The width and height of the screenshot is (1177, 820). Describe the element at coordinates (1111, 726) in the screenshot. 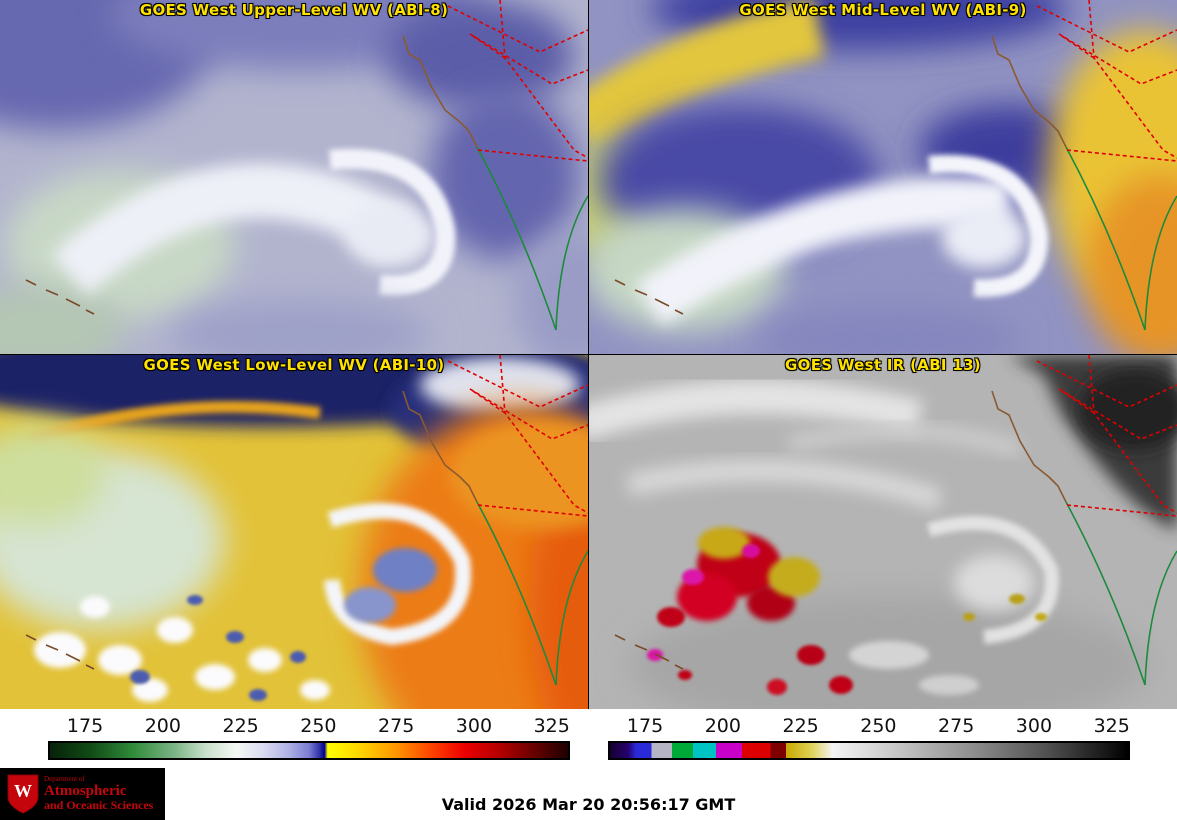

I see `ir-tick-label: 325` at that location.